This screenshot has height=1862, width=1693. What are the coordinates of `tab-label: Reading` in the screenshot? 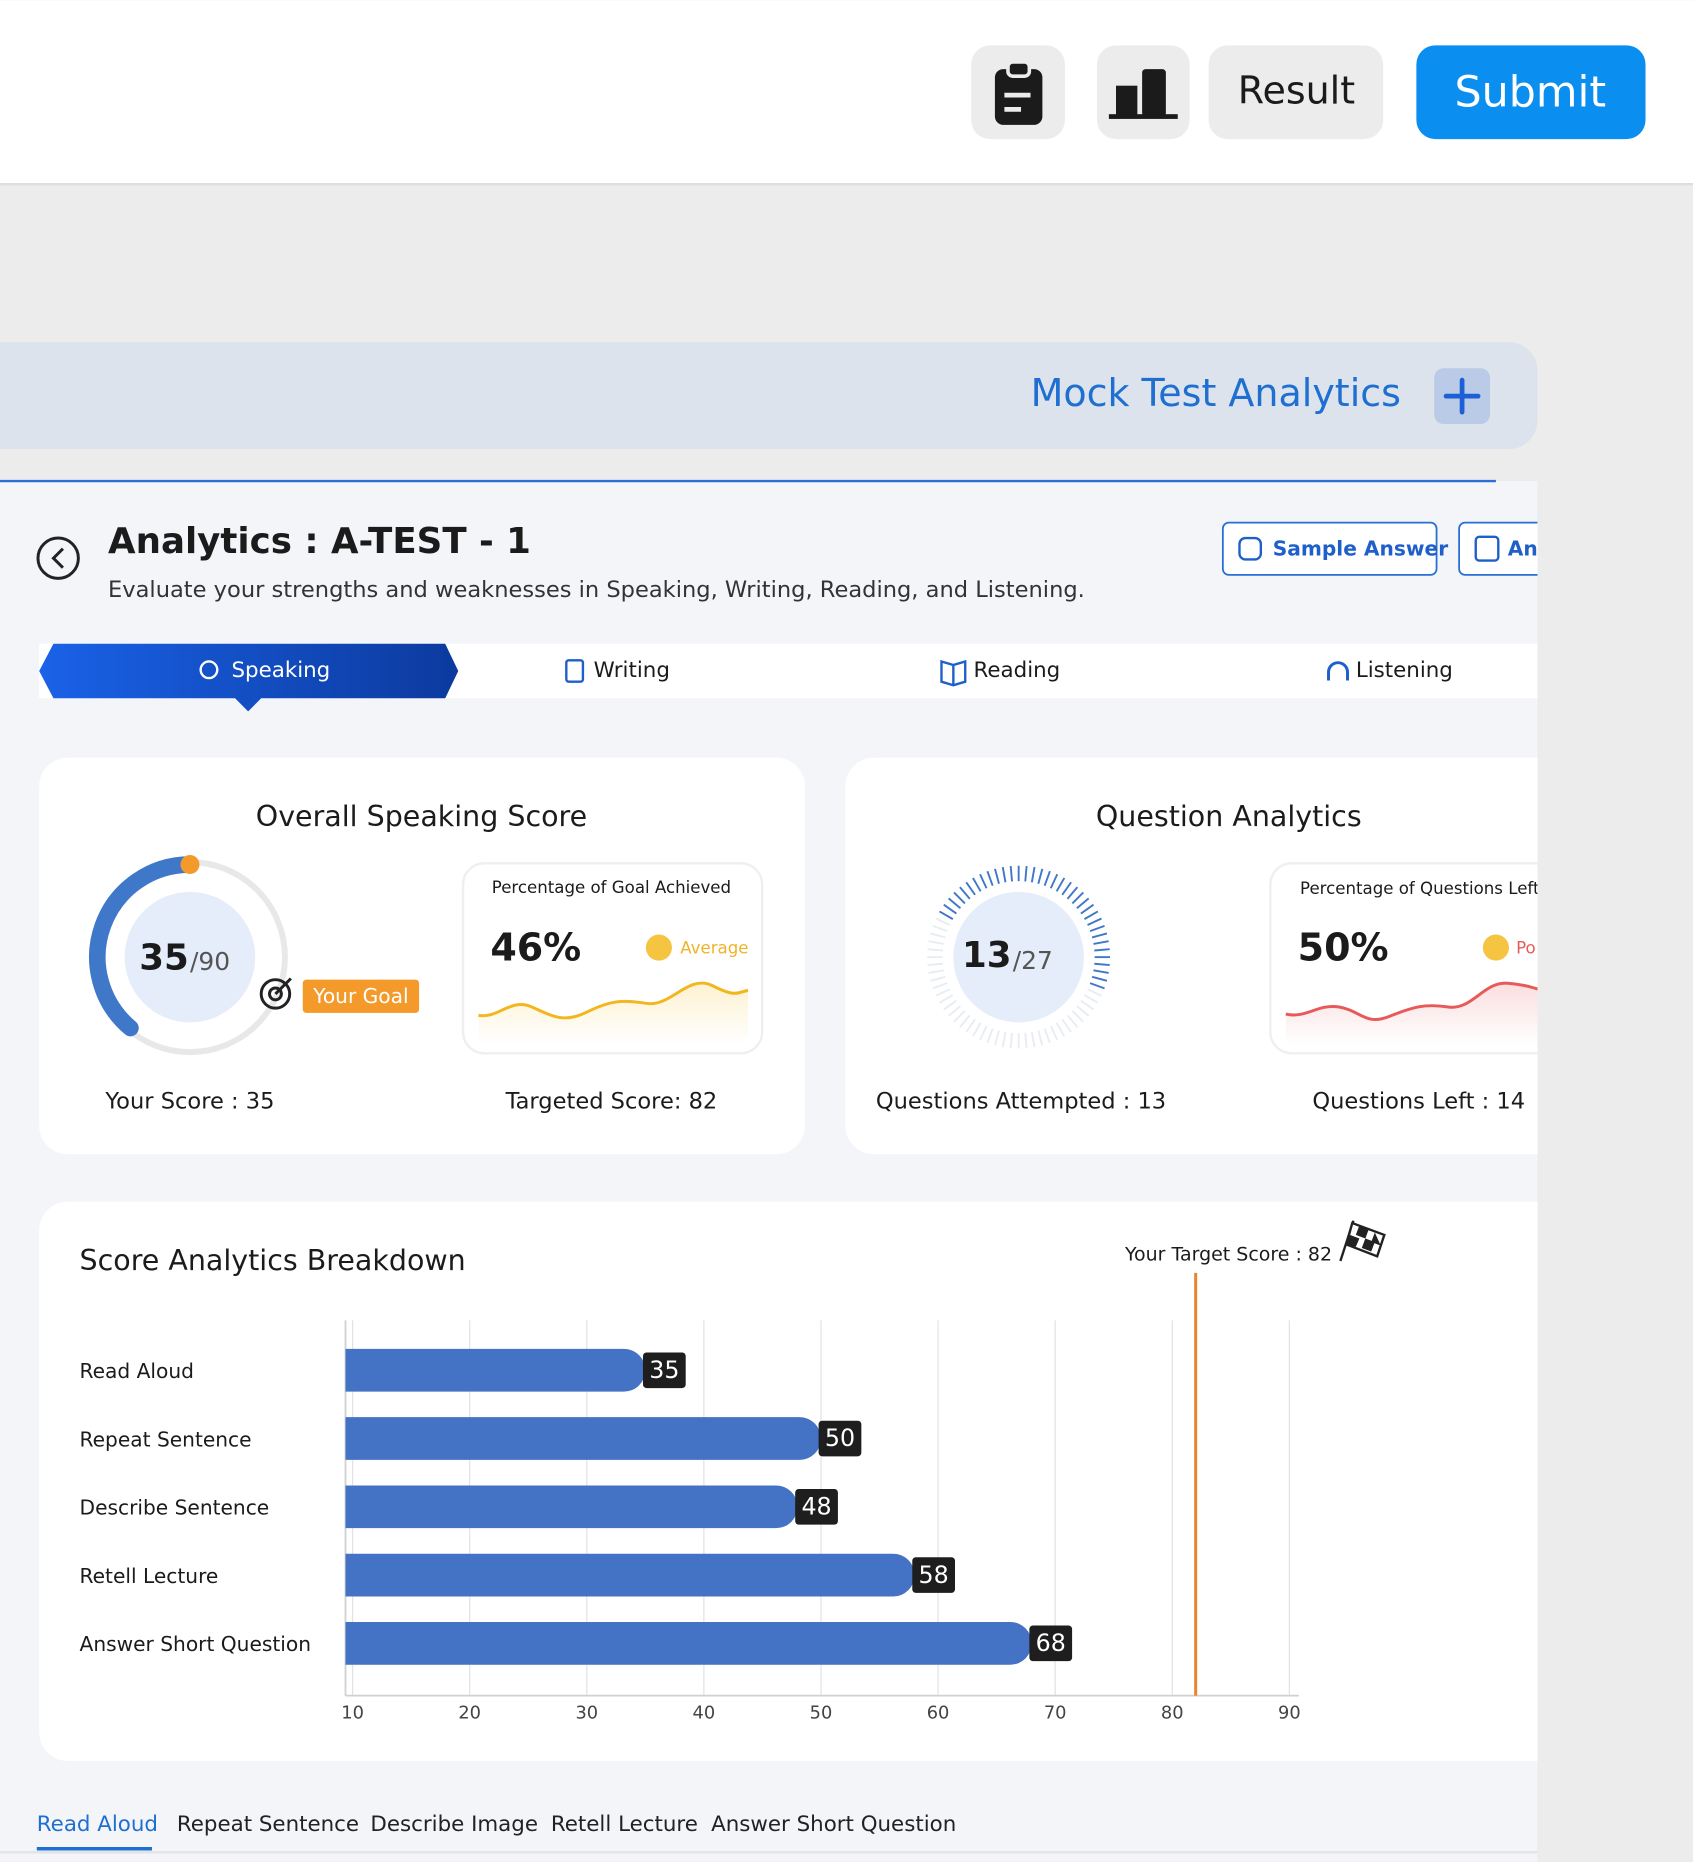 It's located at (1017, 670).